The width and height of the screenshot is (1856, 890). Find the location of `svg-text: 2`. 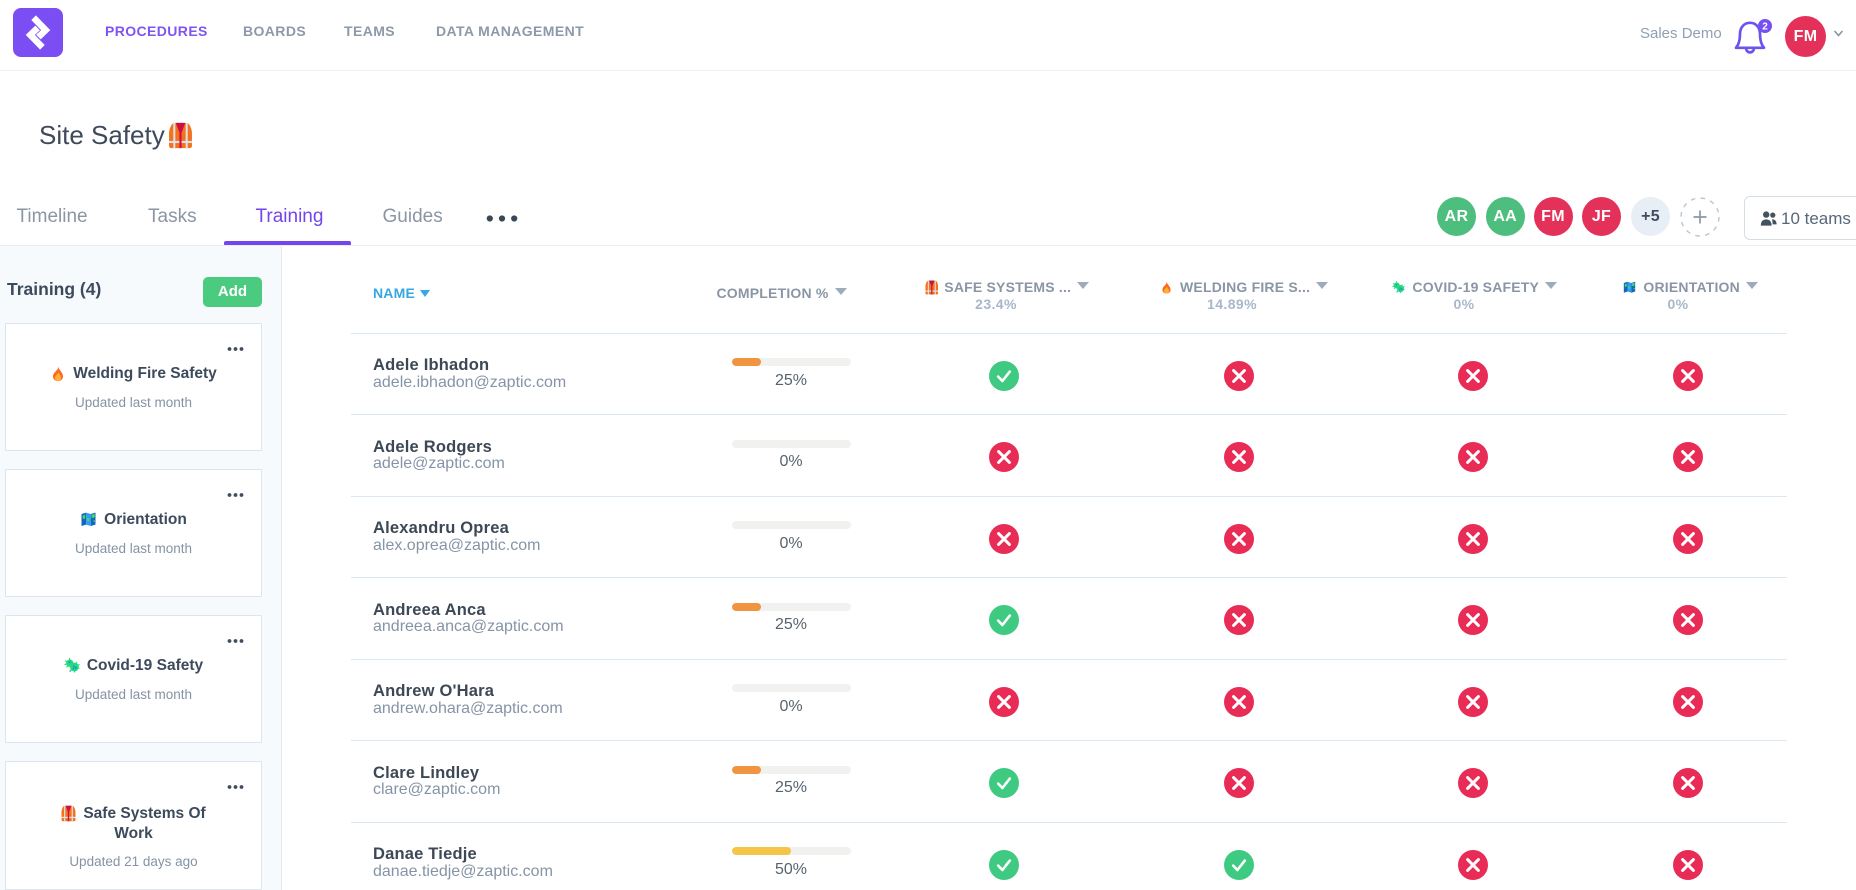

svg-text: 2 is located at coordinates (1765, 27).